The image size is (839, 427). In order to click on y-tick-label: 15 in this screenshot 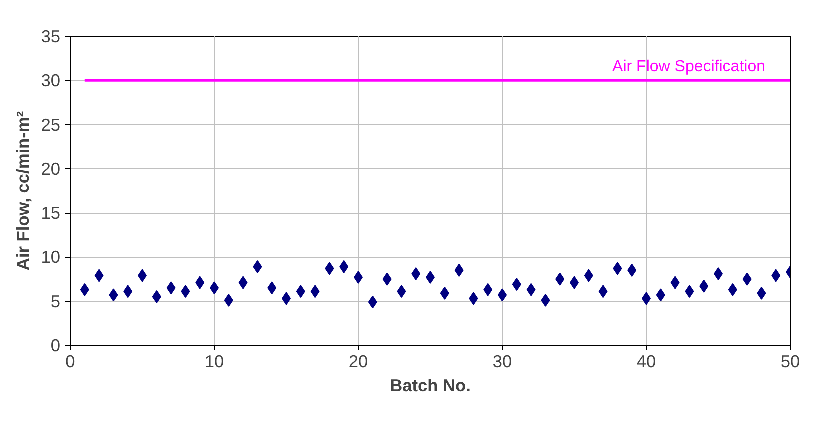, I will do `click(51, 213)`.